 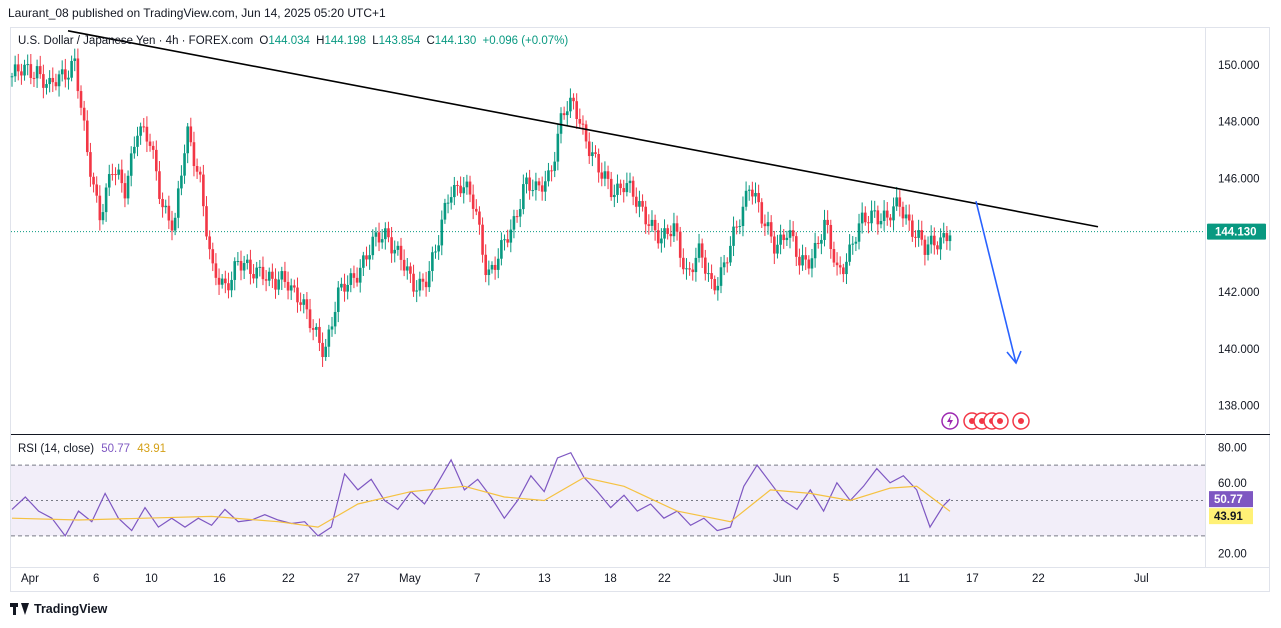 What do you see at coordinates (430, 41) in the screenshot?
I see `close-label: C` at bounding box center [430, 41].